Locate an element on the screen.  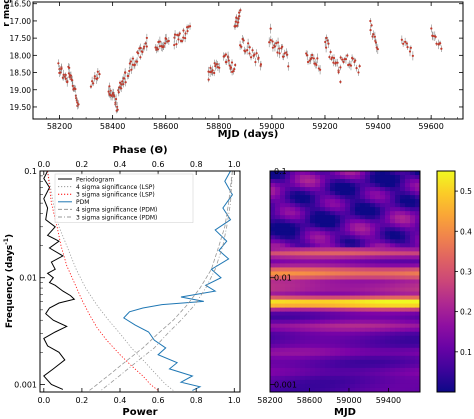
lightcurve-x-tick-label: 59200 is located at coordinates (324, 126).